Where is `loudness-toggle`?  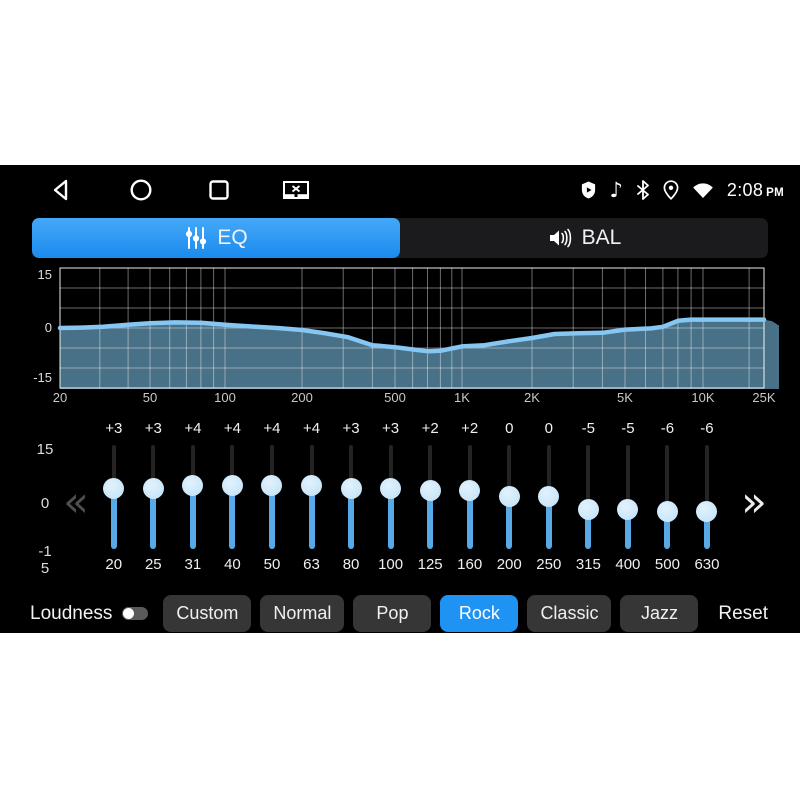
loudness-toggle is located at coordinates (135, 613).